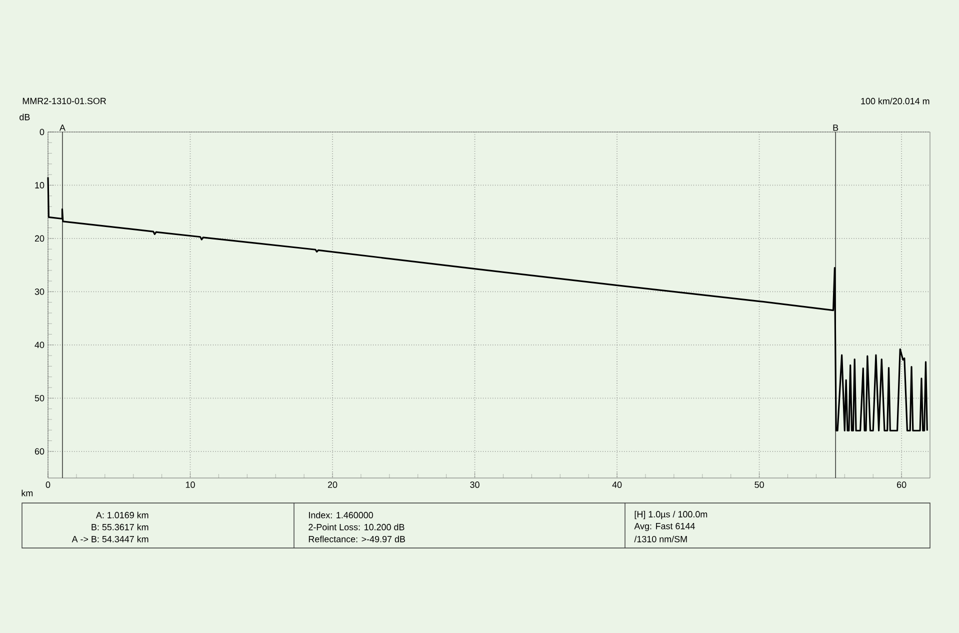  What do you see at coordinates (48, 485) in the screenshot?
I see `x-tick-label: 0` at bounding box center [48, 485].